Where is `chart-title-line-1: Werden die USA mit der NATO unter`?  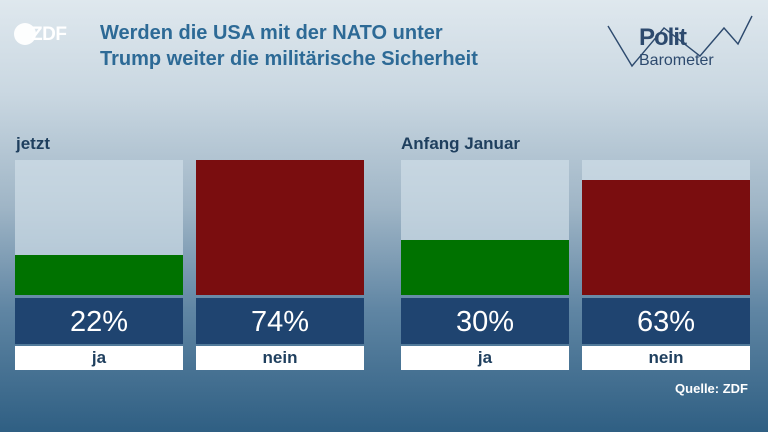
chart-title-line-1: Werden die USA mit der NATO unter is located at coordinates (271, 33).